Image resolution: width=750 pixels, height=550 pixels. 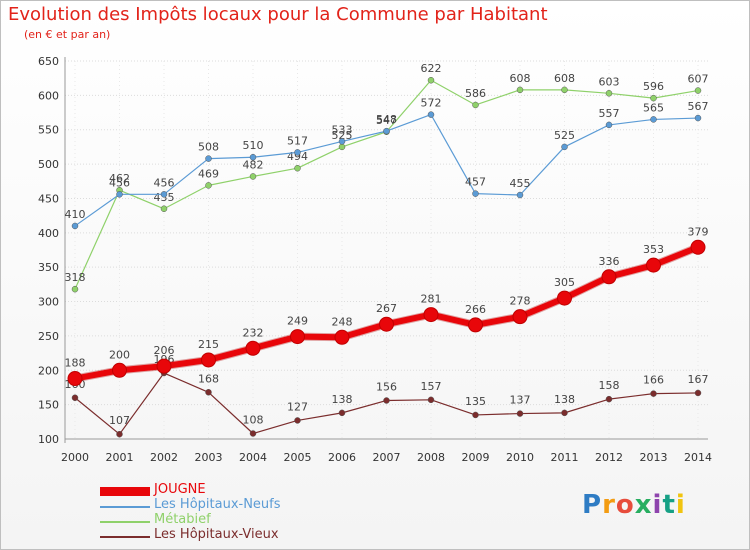 What do you see at coordinates (431, 386) in the screenshot?
I see `data-label: 157` at bounding box center [431, 386].